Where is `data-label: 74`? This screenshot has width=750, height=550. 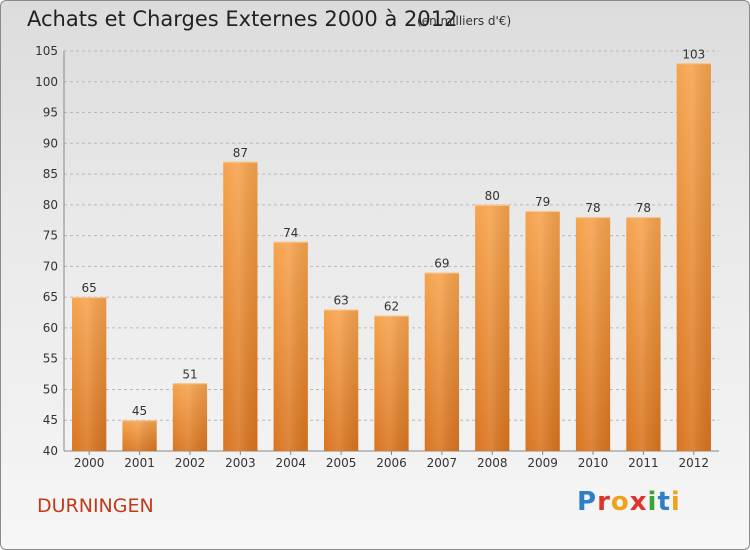 data-label: 74 is located at coordinates (290, 233).